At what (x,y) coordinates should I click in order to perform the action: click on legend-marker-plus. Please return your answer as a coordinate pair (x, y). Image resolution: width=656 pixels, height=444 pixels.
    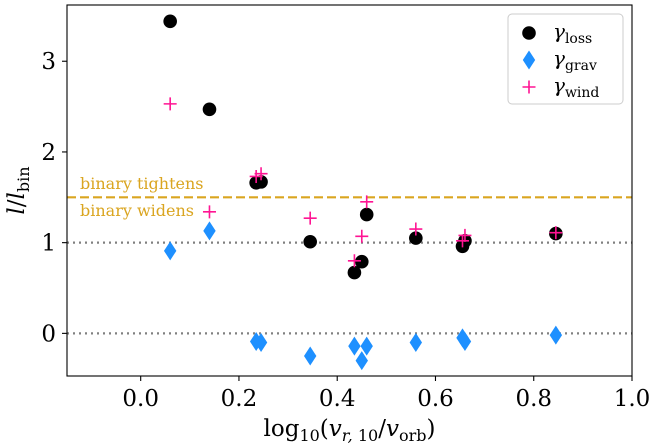
    Looking at the image, I should click on (529, 87).